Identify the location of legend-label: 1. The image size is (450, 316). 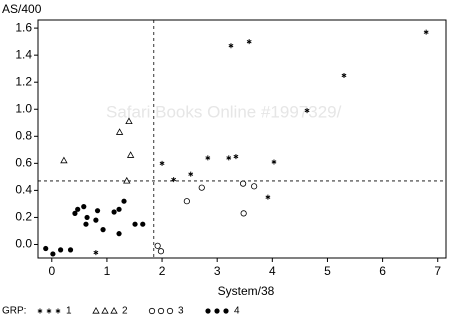
(69, 311).